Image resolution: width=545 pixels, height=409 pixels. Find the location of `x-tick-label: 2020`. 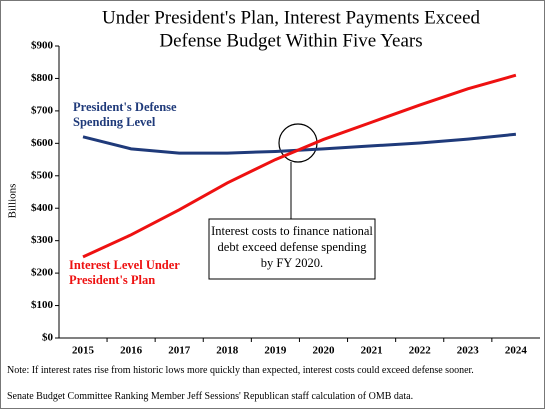

x-tick-label: 2020 is located at coordinates (324, 351).